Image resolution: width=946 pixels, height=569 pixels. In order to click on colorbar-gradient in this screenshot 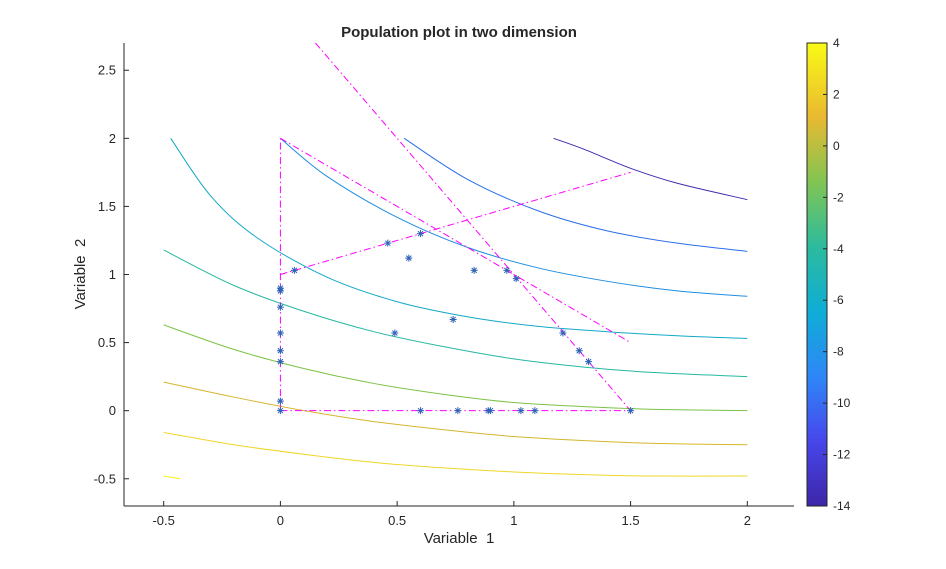, I will do `click(817, 274)`.